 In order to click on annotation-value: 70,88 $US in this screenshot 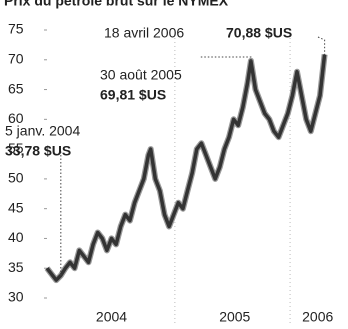, I will do `click(259, 33)`.